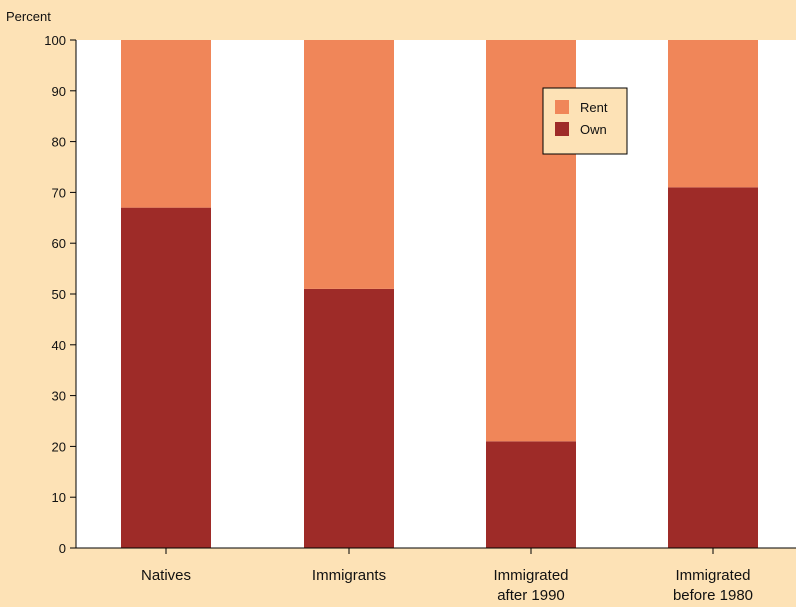 The image size is (796, 607). What do you see at coordinates (712, 575) in the screenshot?
I see `x-tick-label-3-0: Immigrated` at bounding box center [712, 575].